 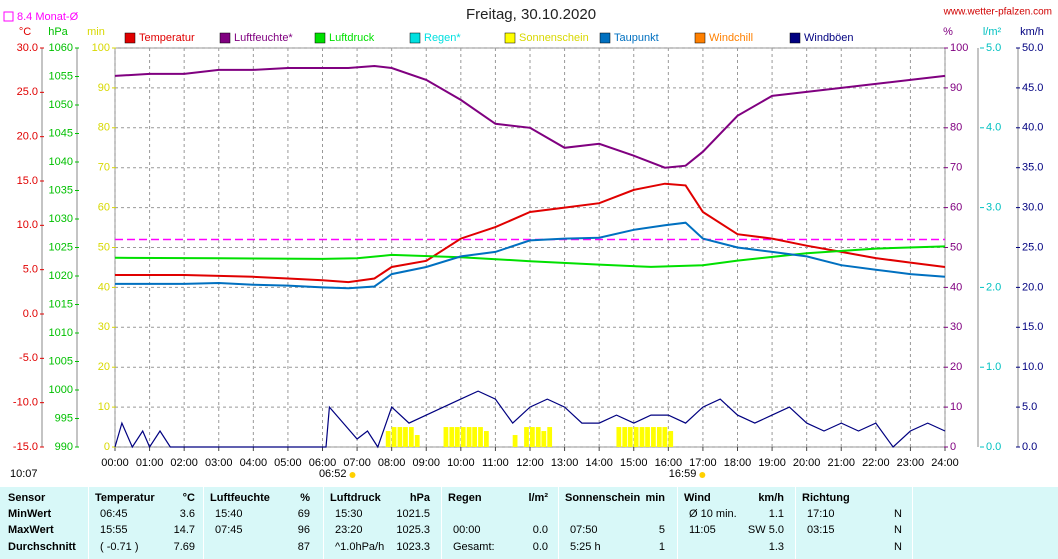 I want to click on column-head: Luftfeuchte, so click(x=240, y=498).